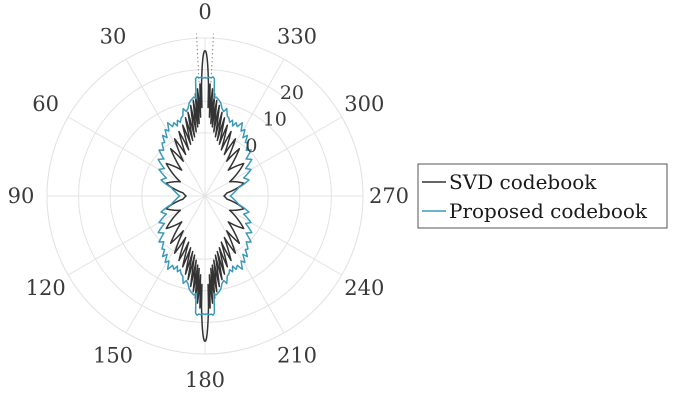 This screenshot has height=397, width=694. What do you see at coordinates (297, 37) in the screenshot?
I see `angle-tick-label: 330` at bounding box center [297, 37].